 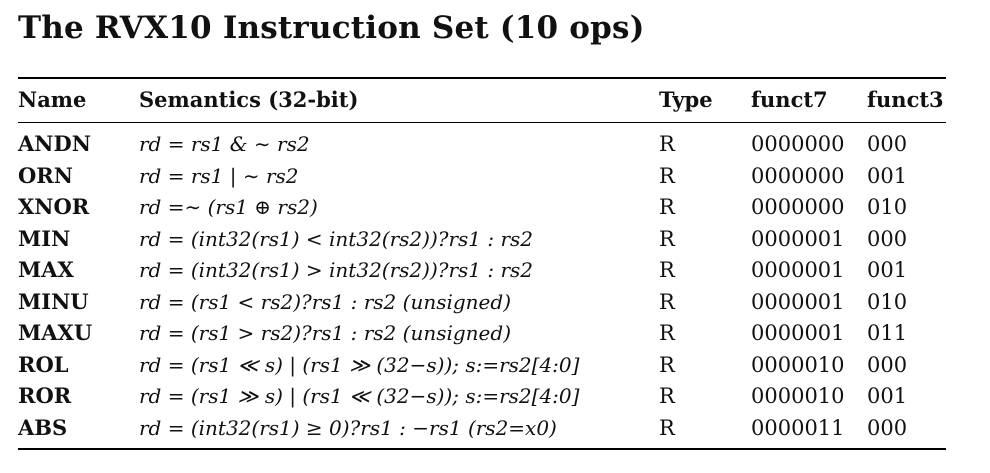 What do you see at coordinates (495, 144) in the screenshot?
I see `table-row: ANDN rd = rs1 & ∼ rs2 R 0000000 000` at bounding box center [495, 144].